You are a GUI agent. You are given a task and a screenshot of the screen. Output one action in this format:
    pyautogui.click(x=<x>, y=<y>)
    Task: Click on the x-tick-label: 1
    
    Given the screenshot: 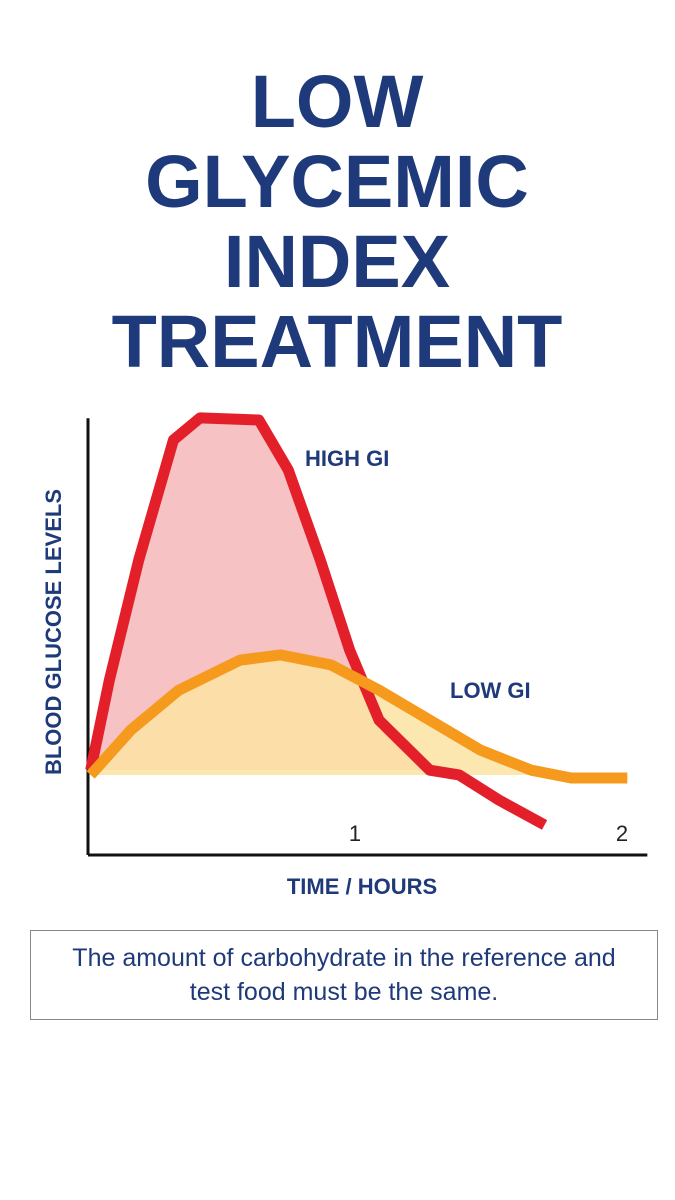 What is the action you would take?
    pyautogui.click(x=355, y=833)
    